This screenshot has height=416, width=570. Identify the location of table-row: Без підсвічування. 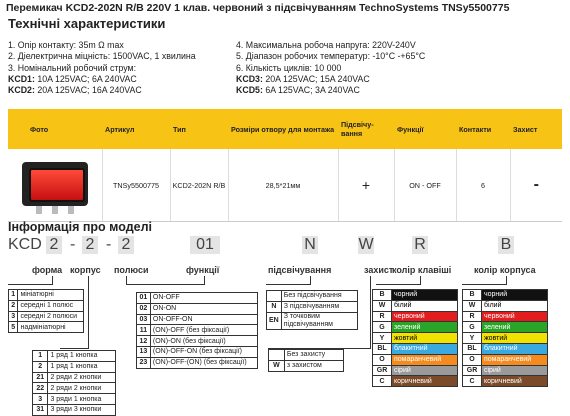
(312, 296).